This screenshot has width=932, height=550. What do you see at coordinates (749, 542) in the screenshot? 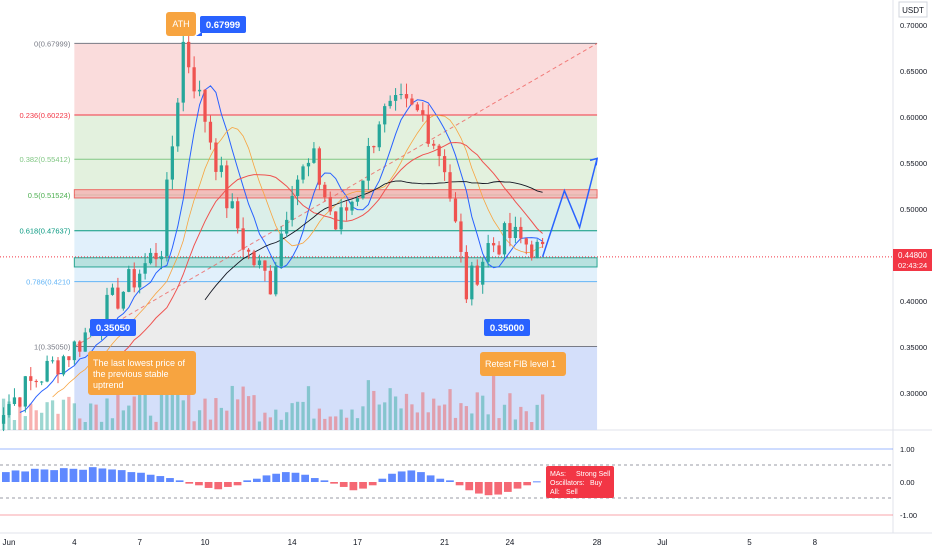
I see `time-tick-label: 5` at bounding box center [749, 542].